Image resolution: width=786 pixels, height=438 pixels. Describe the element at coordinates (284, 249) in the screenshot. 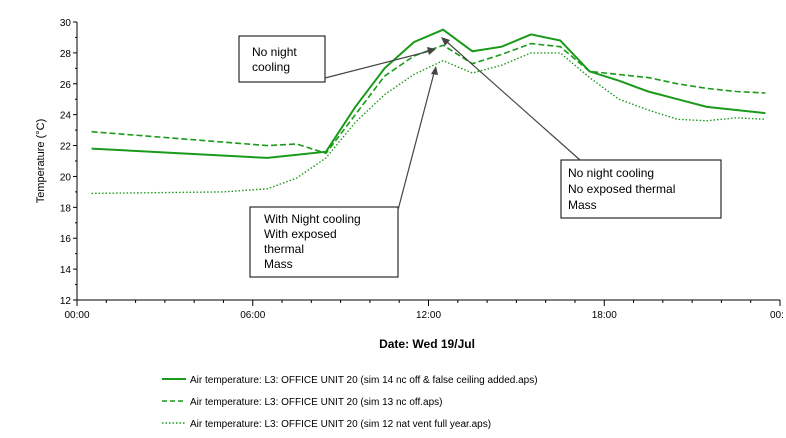

I see `annotation-line: thermal` at that location.